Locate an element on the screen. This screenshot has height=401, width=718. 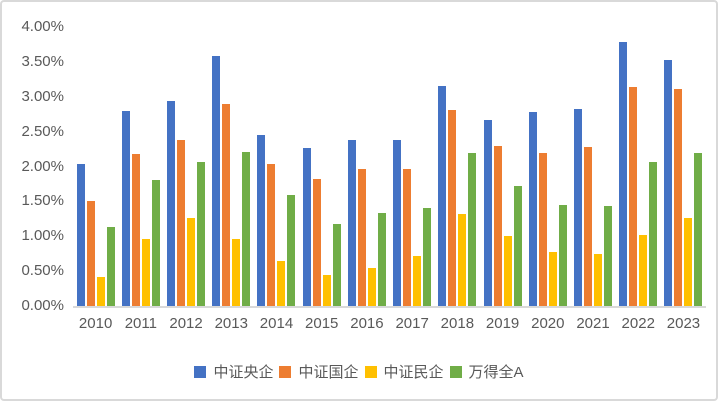
y-tick-label: 3.00% is located at coordinates (42, 96).